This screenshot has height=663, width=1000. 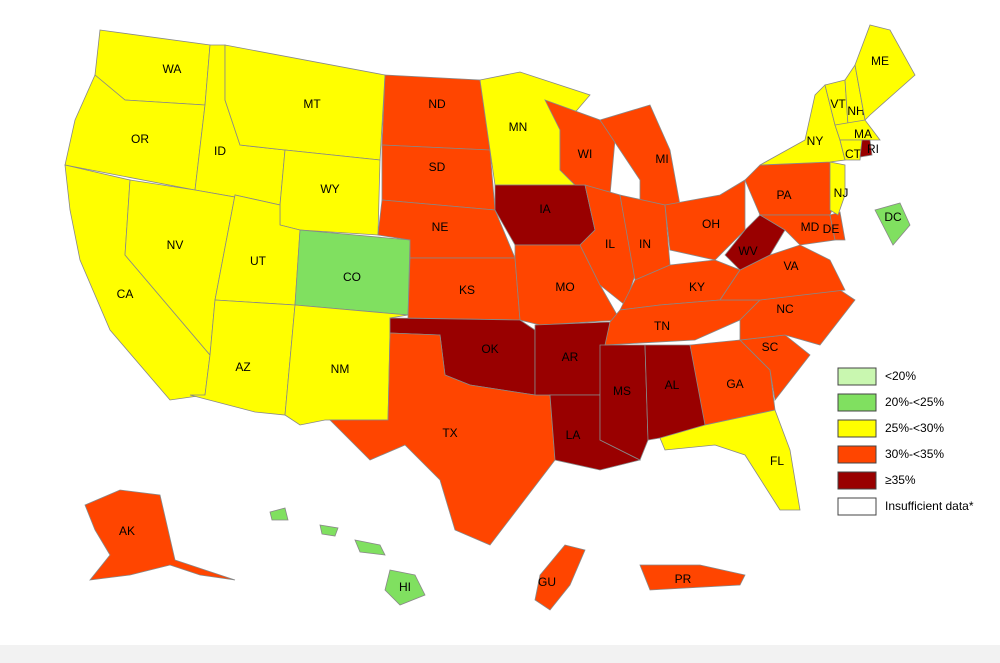 I want to click on state-label: AR, so click(x=570, y=357).